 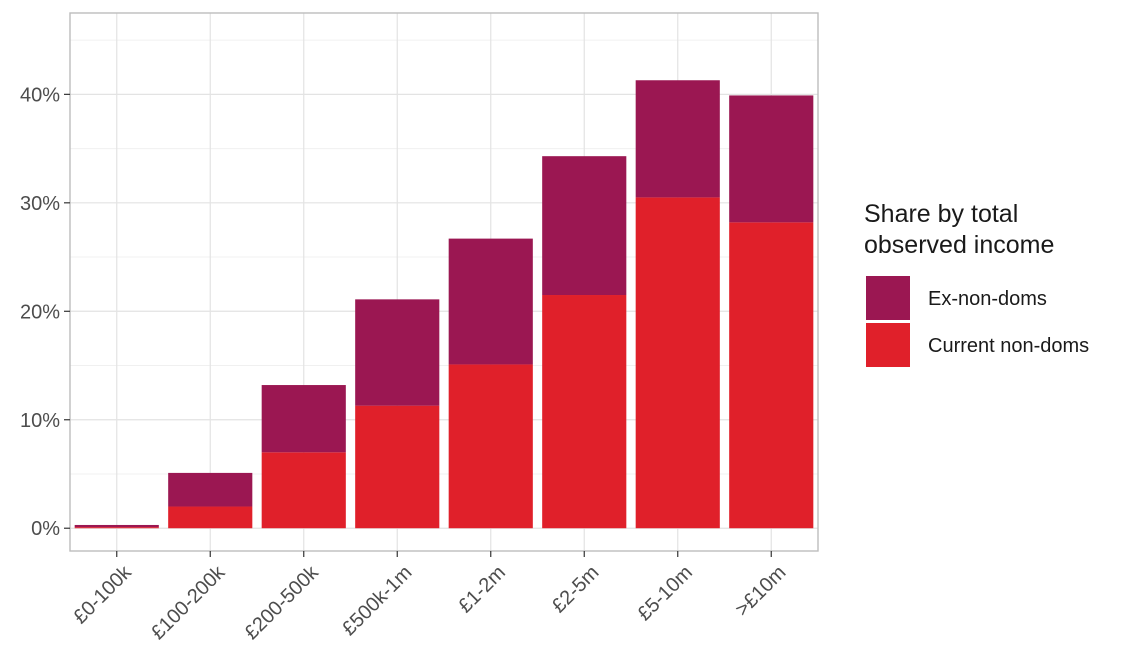 What do you see at coordinates (45, 529) in the screenshot?
I see `y-tick-label: 0%` at bounding box center [45, 529].